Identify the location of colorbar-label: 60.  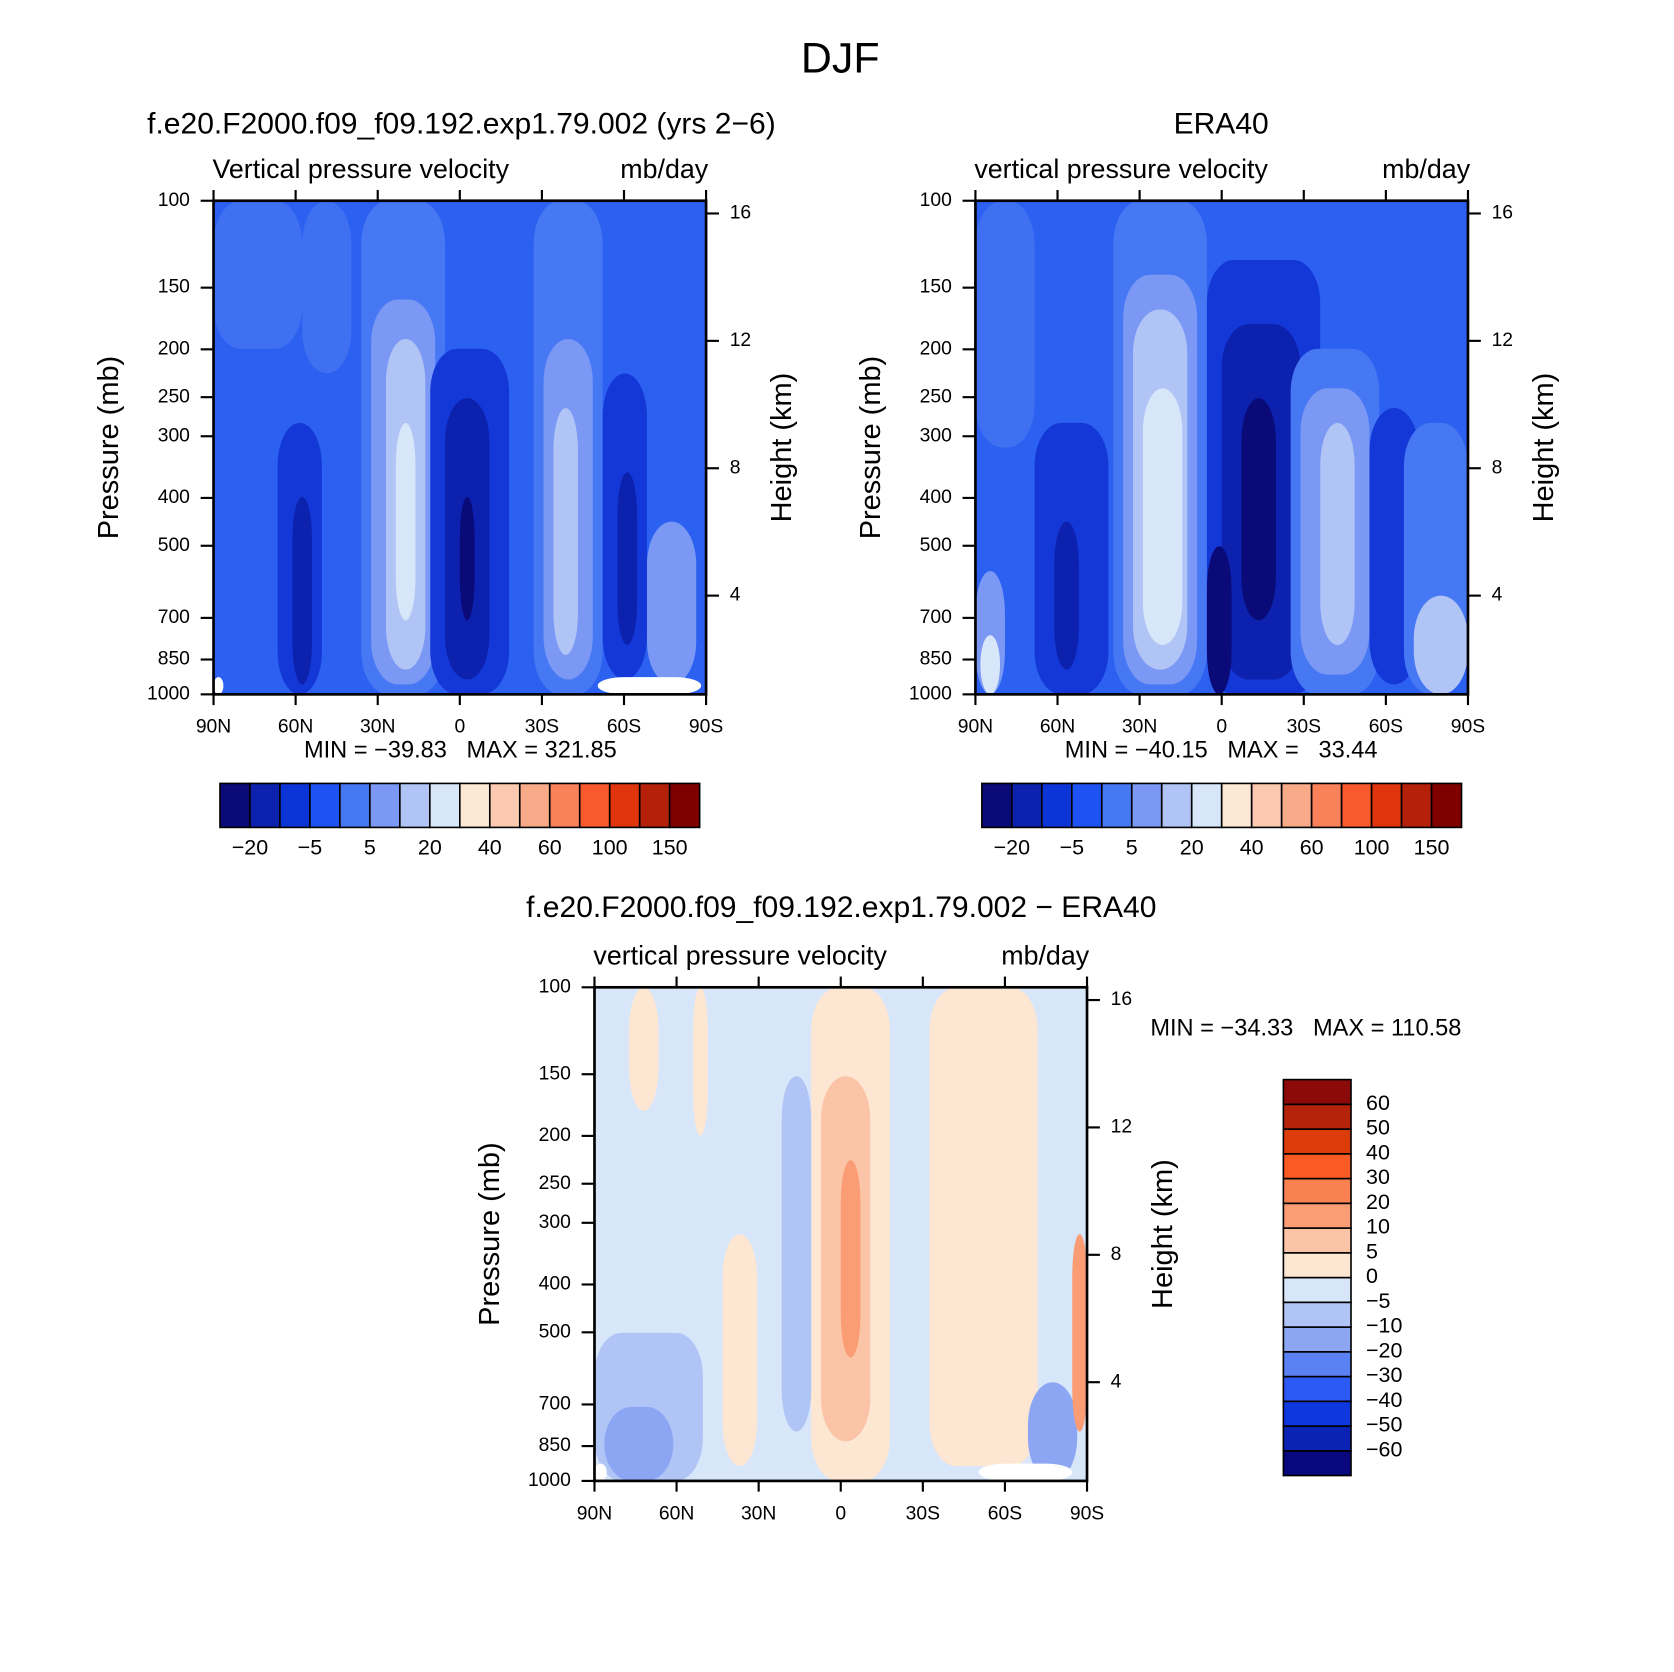
(550, 848).